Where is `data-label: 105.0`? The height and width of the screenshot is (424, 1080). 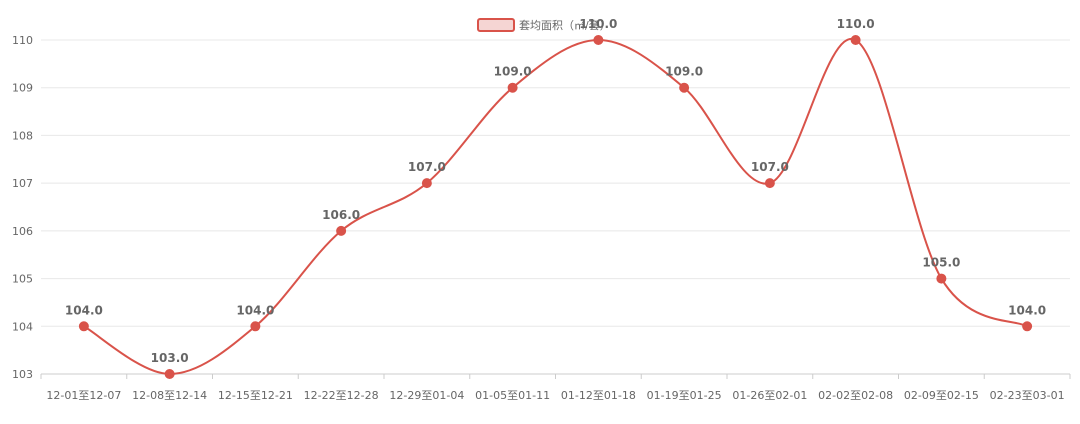 data-label: 105.0 is located at coordinates (941, 263).